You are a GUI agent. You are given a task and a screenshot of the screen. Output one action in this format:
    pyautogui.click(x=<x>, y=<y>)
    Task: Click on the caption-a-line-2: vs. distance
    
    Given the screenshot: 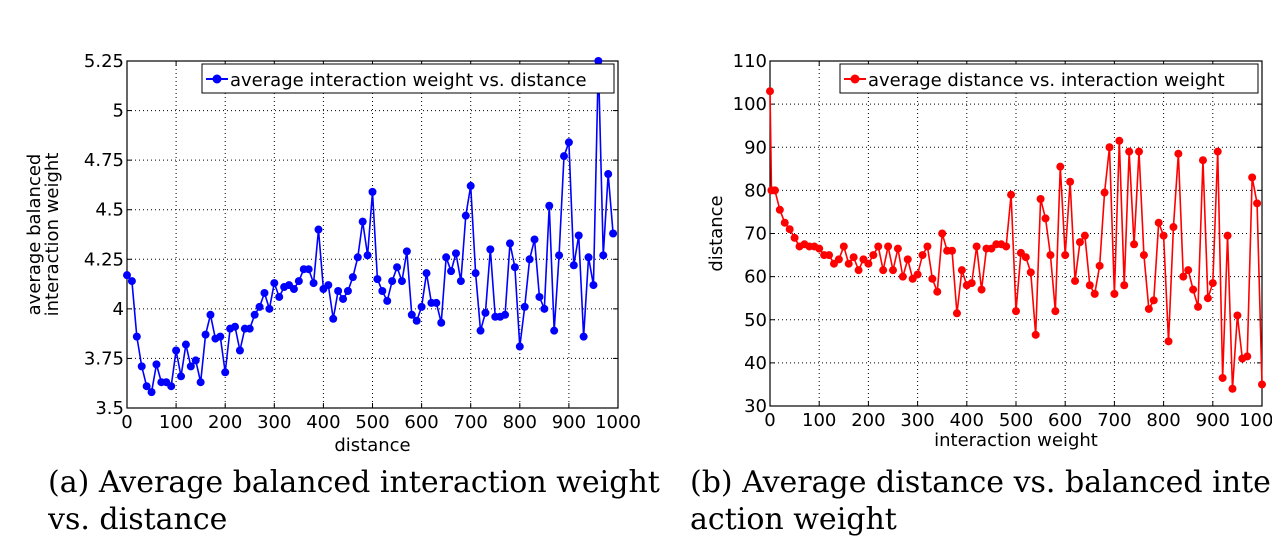 What is the action you would take?
    pyautogui.click(x=138, y=519)
    